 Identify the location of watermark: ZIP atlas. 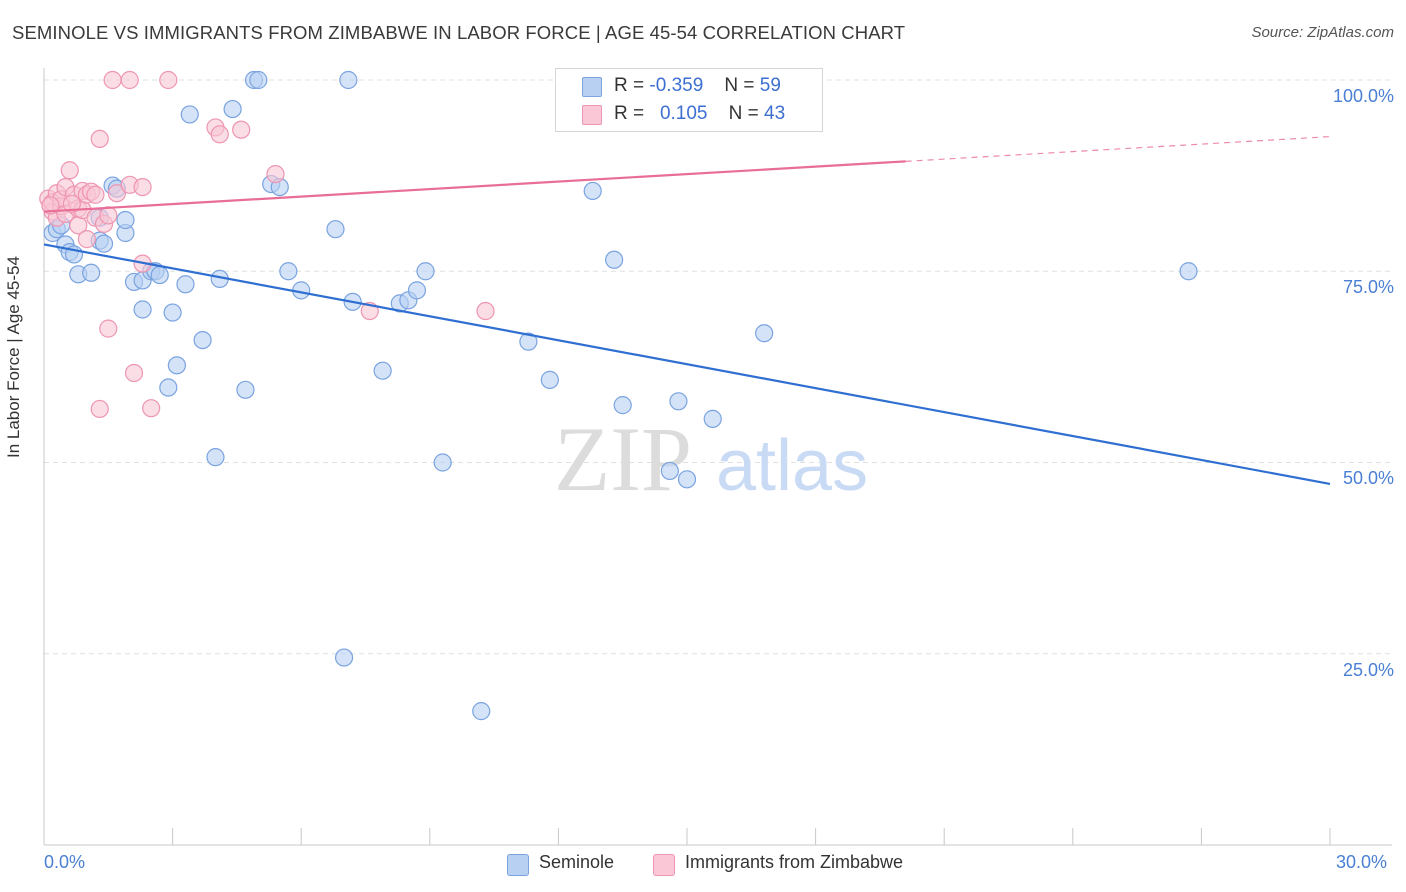
(711, 459).